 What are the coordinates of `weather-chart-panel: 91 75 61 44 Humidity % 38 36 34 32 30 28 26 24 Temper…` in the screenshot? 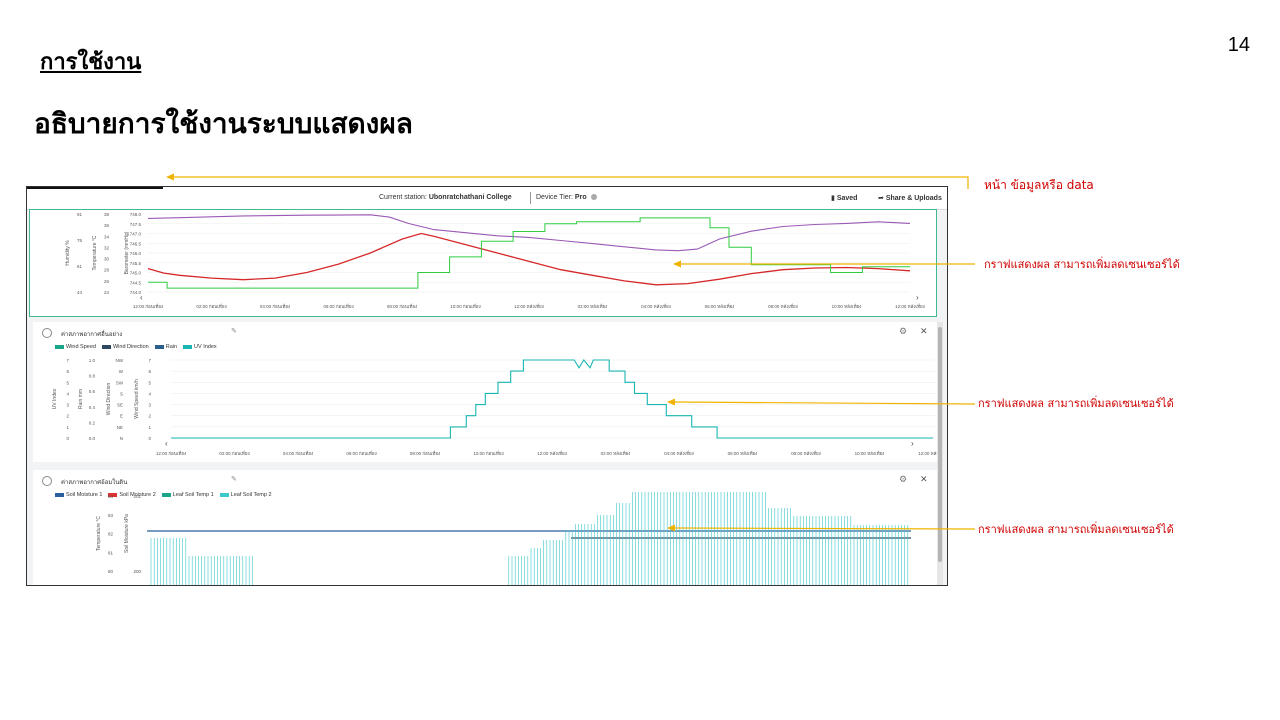 It's located at (483, 263).